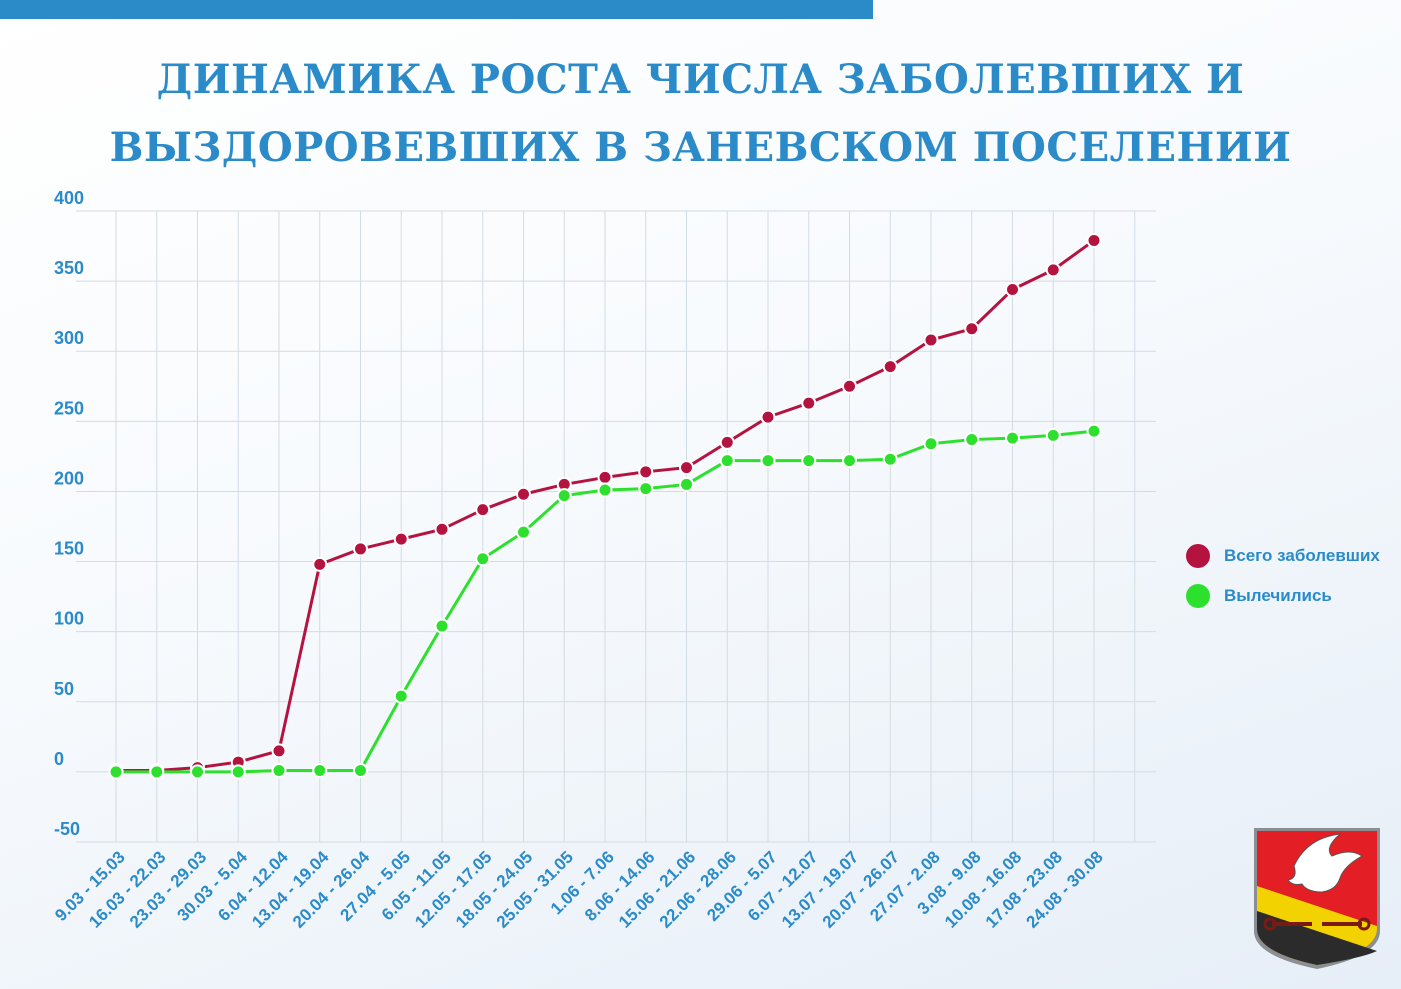  I want to click on chart-legend: Всего заболевших Вылечились, so click(1283, 576).